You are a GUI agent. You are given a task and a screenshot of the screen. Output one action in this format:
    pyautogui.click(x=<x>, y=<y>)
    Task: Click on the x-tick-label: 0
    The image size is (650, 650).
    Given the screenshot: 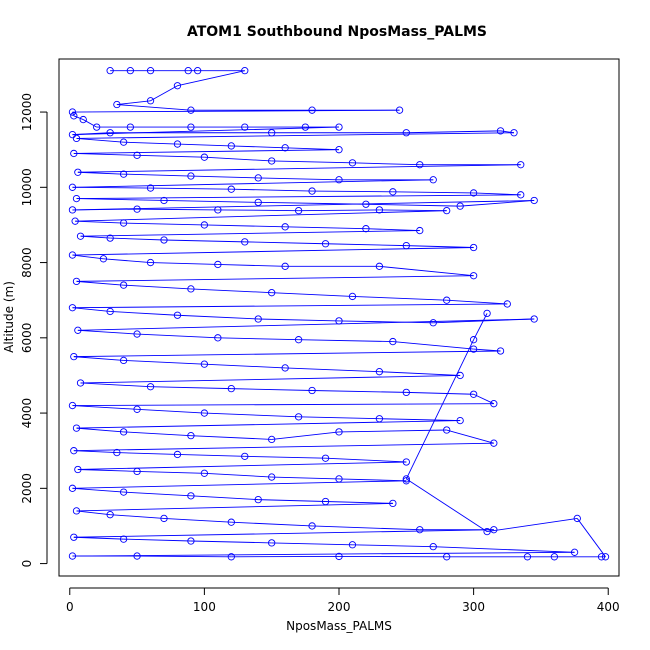 What is the action you would take?
    pyautogui.click(x=70, y=607)
    